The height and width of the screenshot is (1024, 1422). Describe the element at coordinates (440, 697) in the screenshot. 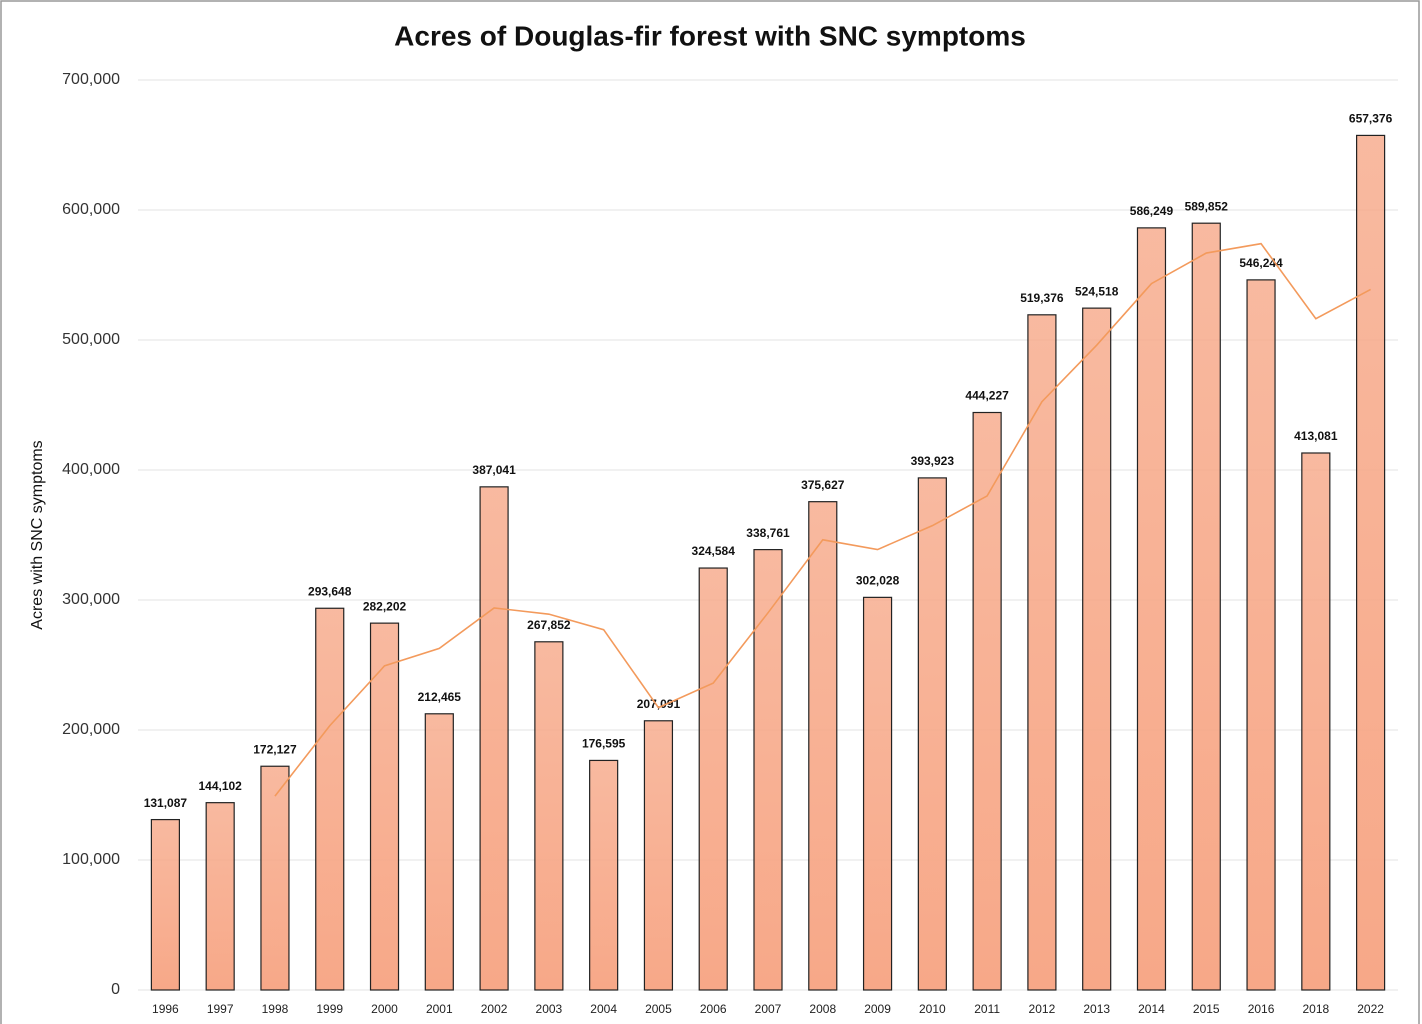

I see `value-label: 212,465` at that location.